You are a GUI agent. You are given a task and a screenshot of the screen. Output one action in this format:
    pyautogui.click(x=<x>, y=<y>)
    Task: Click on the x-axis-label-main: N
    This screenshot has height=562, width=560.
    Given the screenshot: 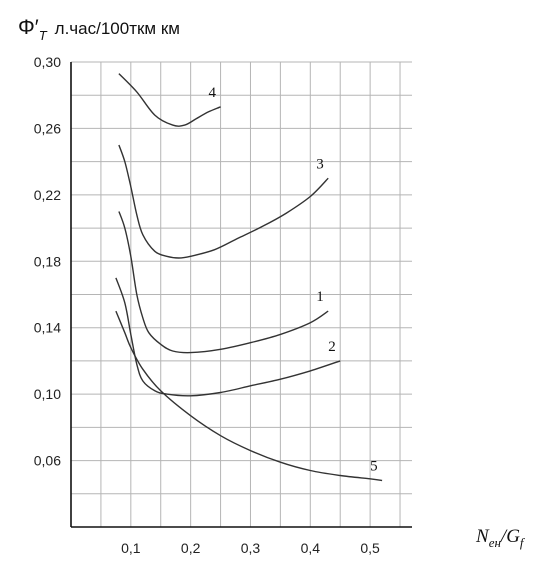 What is the action you would take?
    pyautogui.click(x=482, y=536)
    